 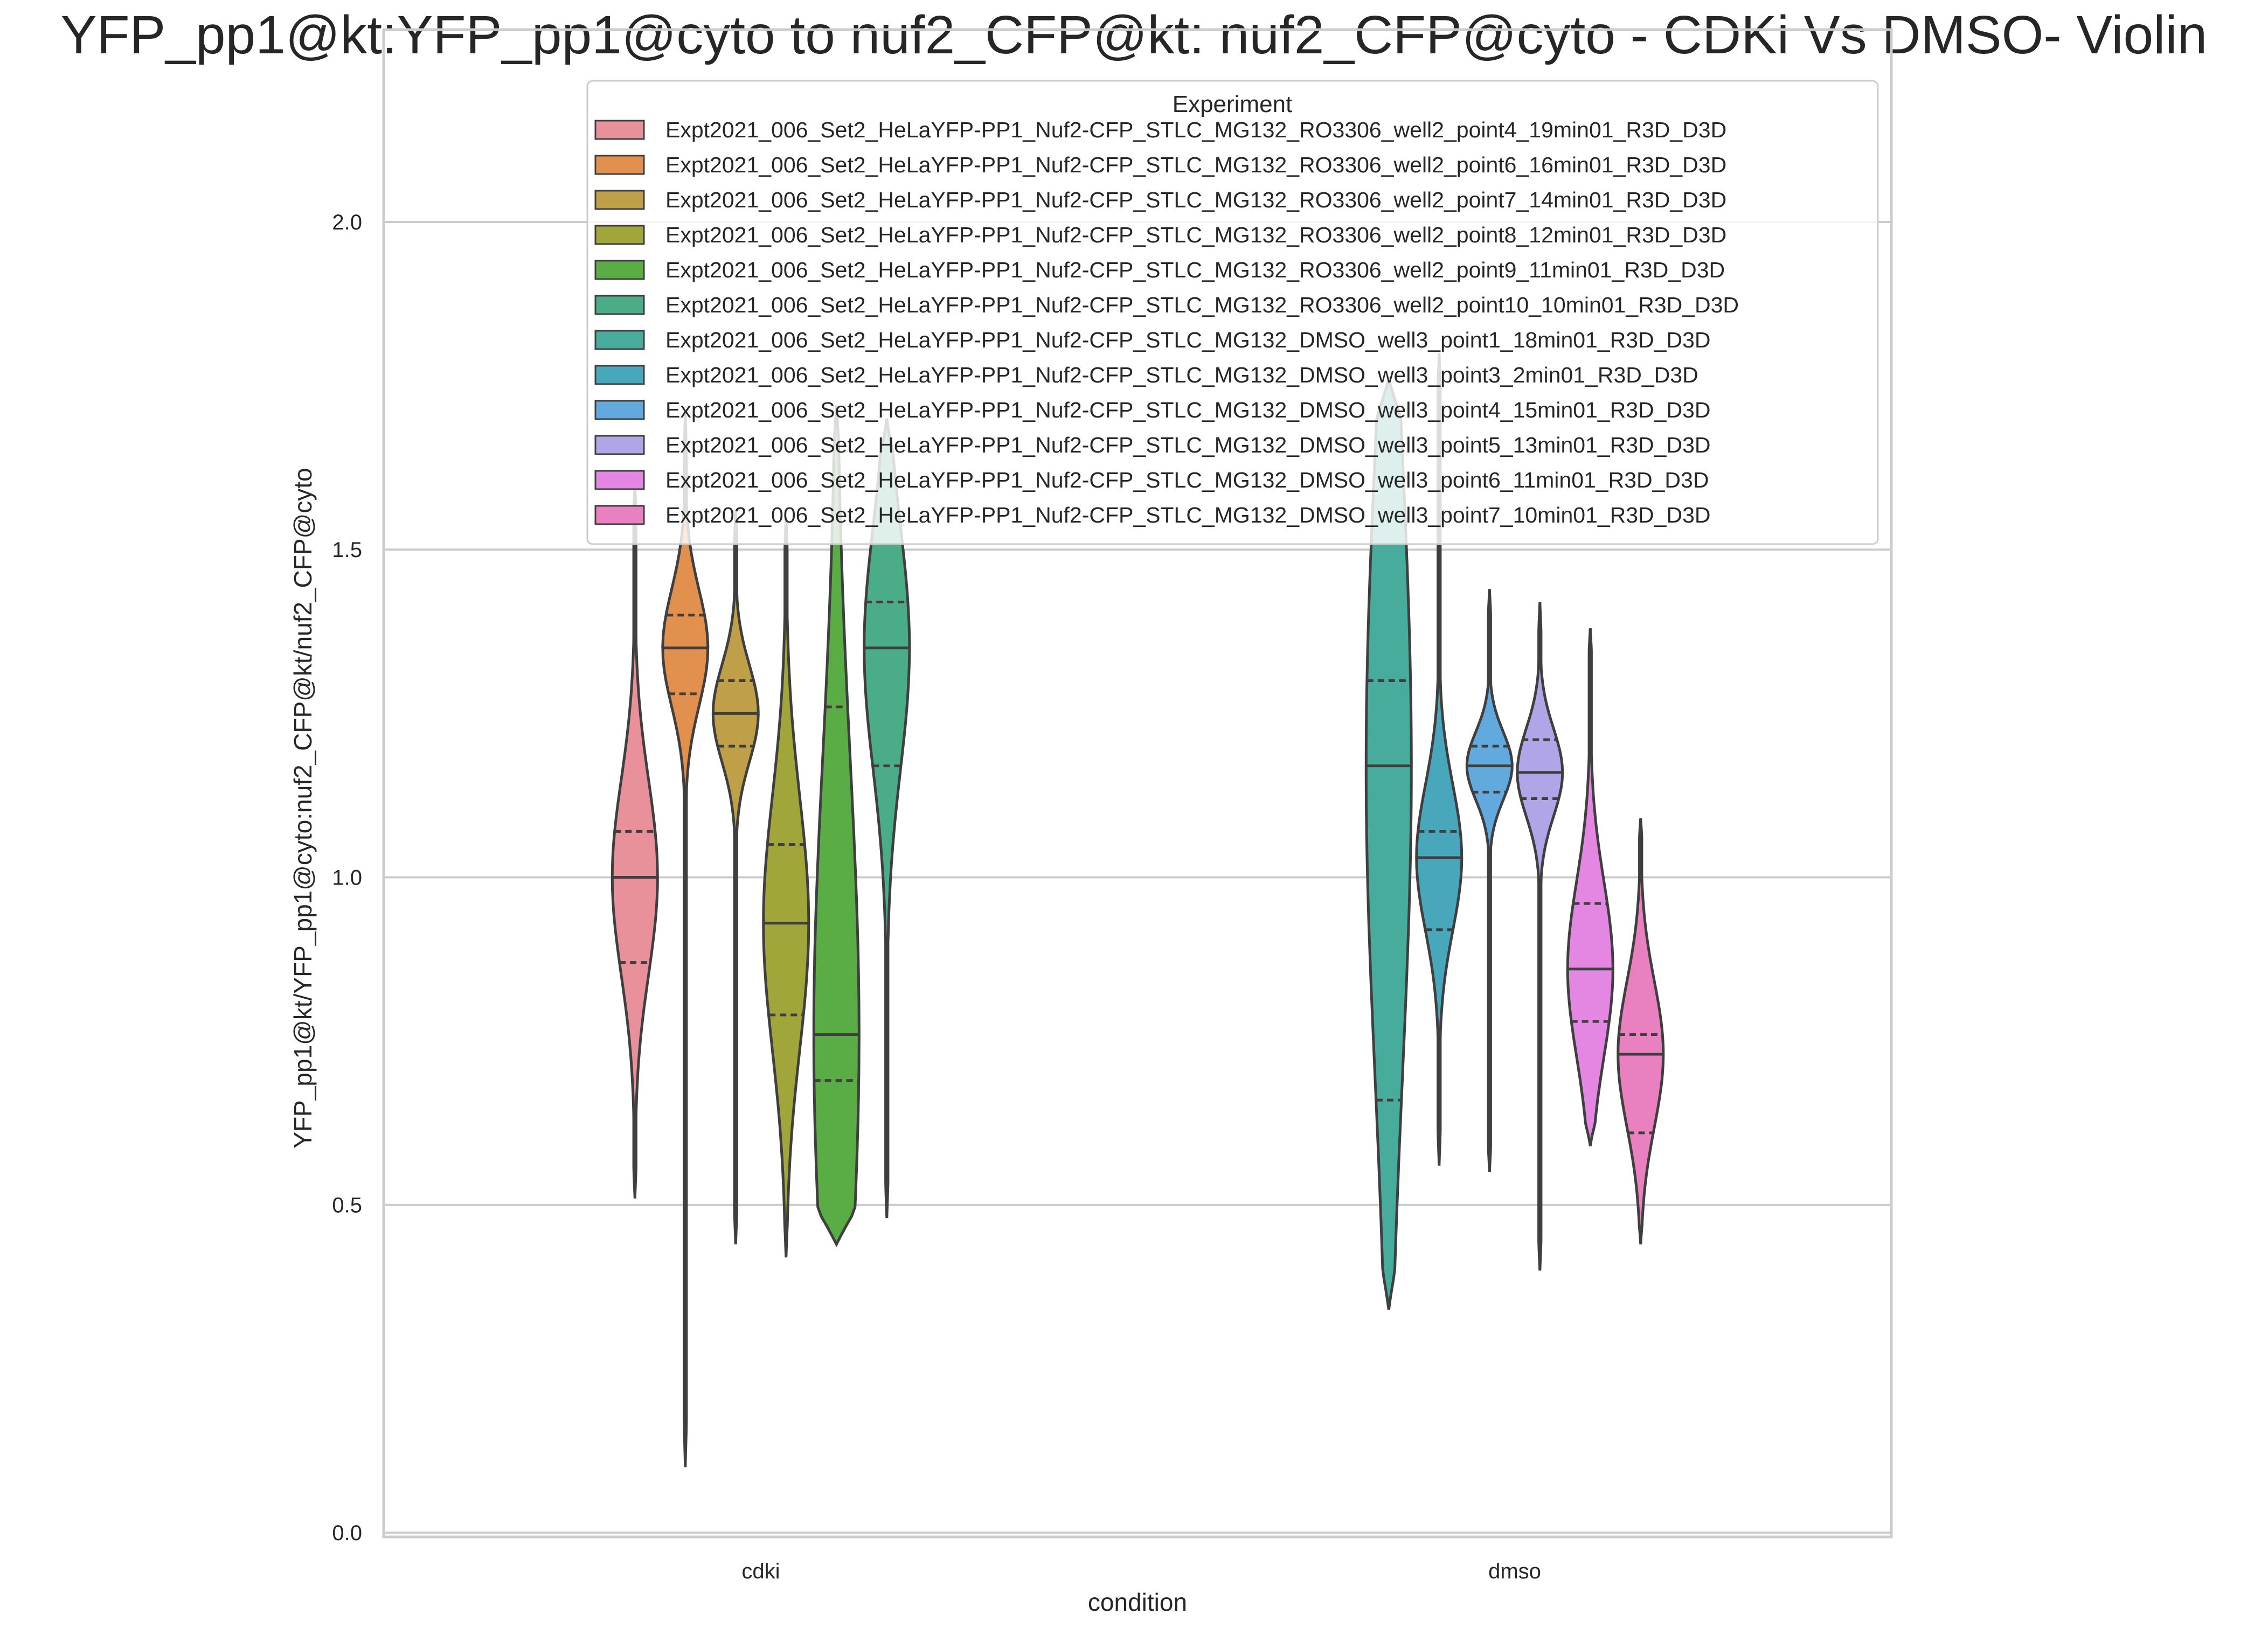 What do you see at coordinates (347, 1533) in the screenshot?
I see `y-tick-label: 0.0` at bounding box center [347, 1533].